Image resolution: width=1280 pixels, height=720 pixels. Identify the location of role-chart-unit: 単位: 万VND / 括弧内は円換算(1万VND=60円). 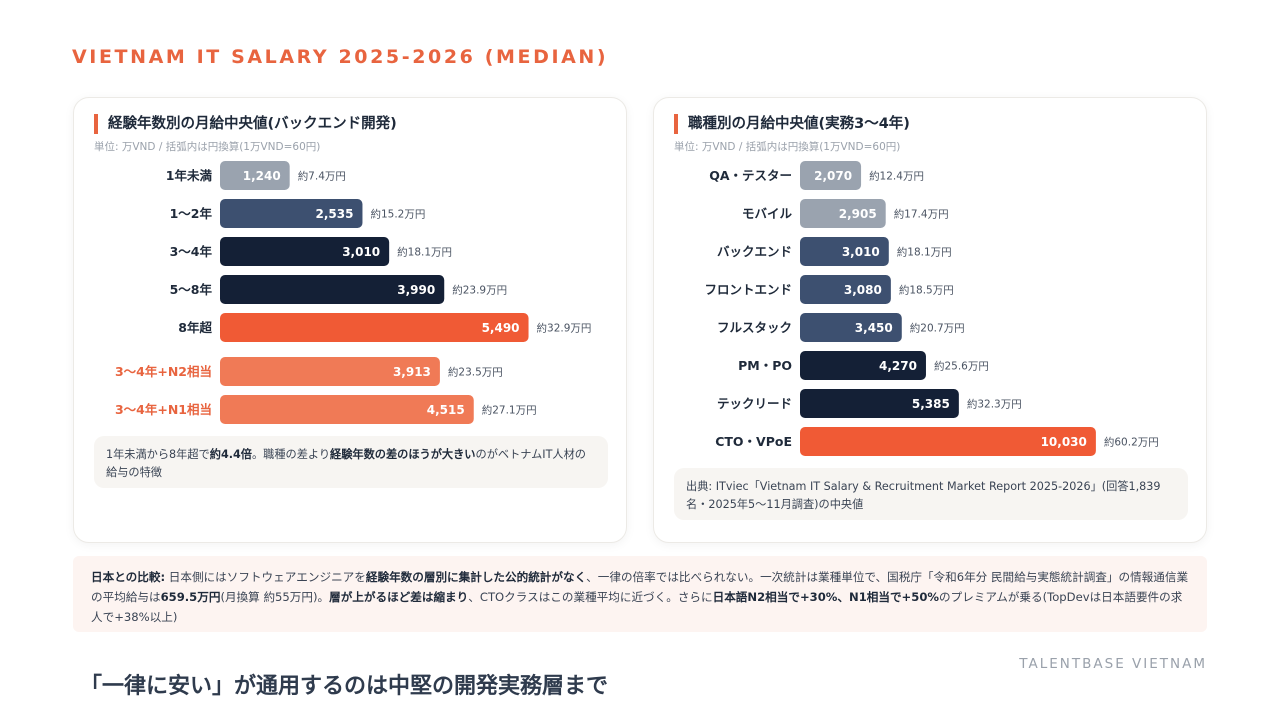
(787, 147).